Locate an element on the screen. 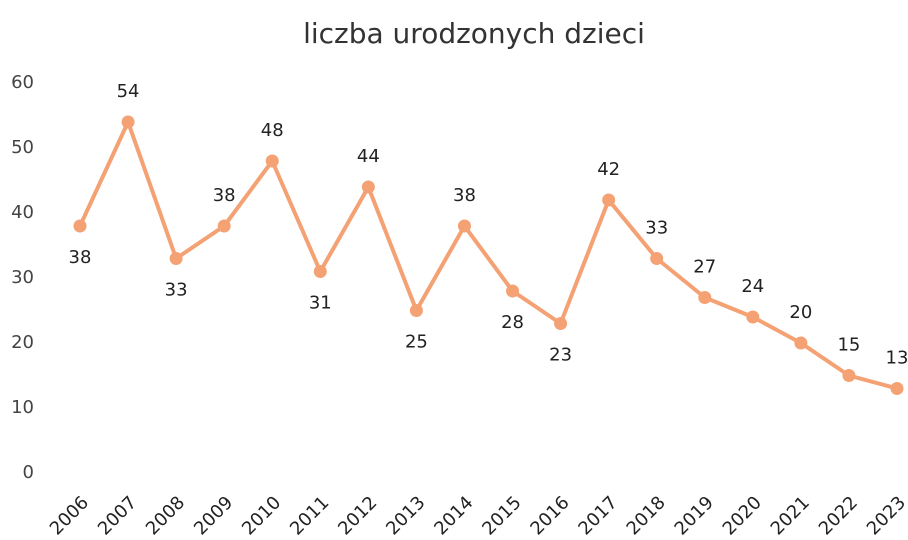 This screenshot has width=908, height=540. x-tick-label: 2021 is located at coordinates (790, 515).